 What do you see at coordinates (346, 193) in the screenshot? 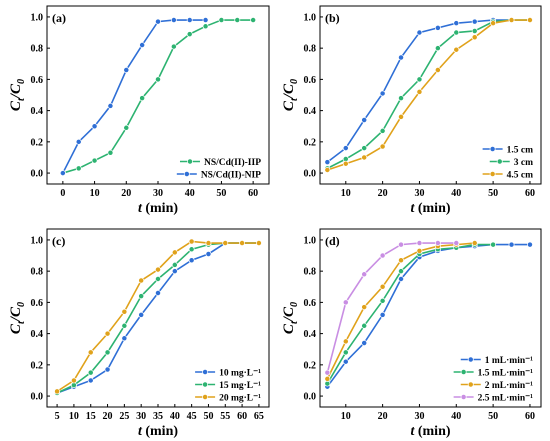
I see `x-tick-label: 10` at bounding box center [346, 193].